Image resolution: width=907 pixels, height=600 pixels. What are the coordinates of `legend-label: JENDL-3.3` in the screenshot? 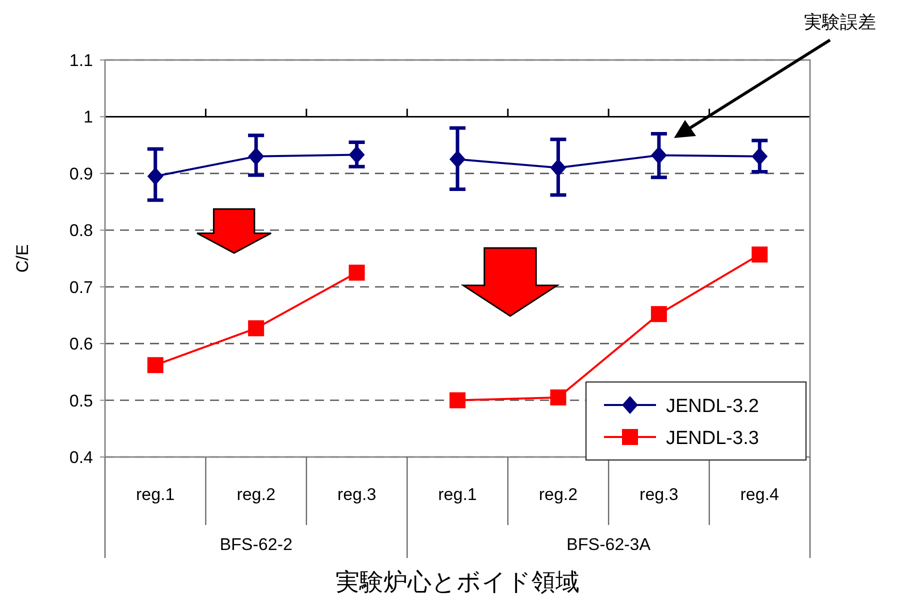 It's located at (712, 438).